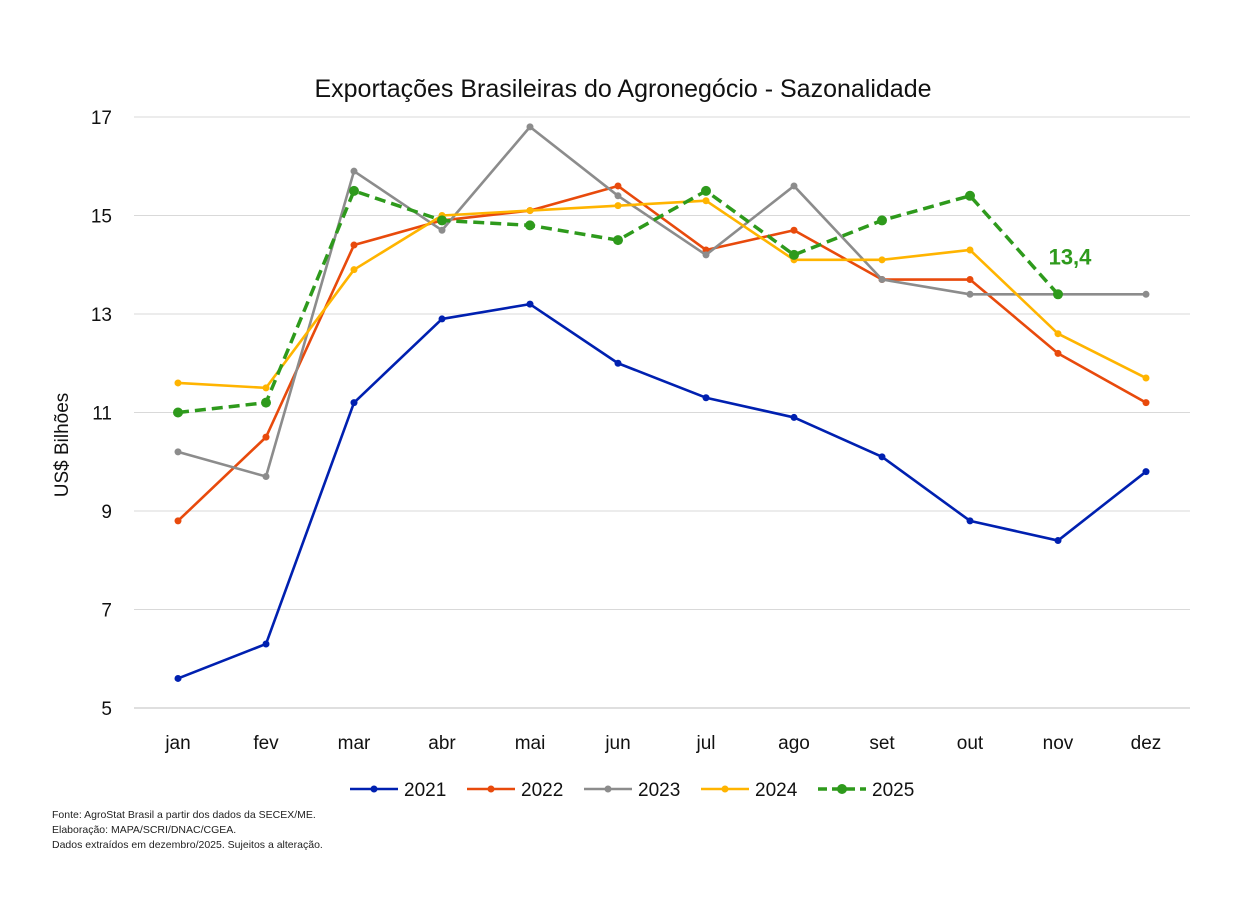  What do you see at coordinates (776, 790) in the screenshot?
I see `legend-label: 2024` at bounding box center [776, 790].